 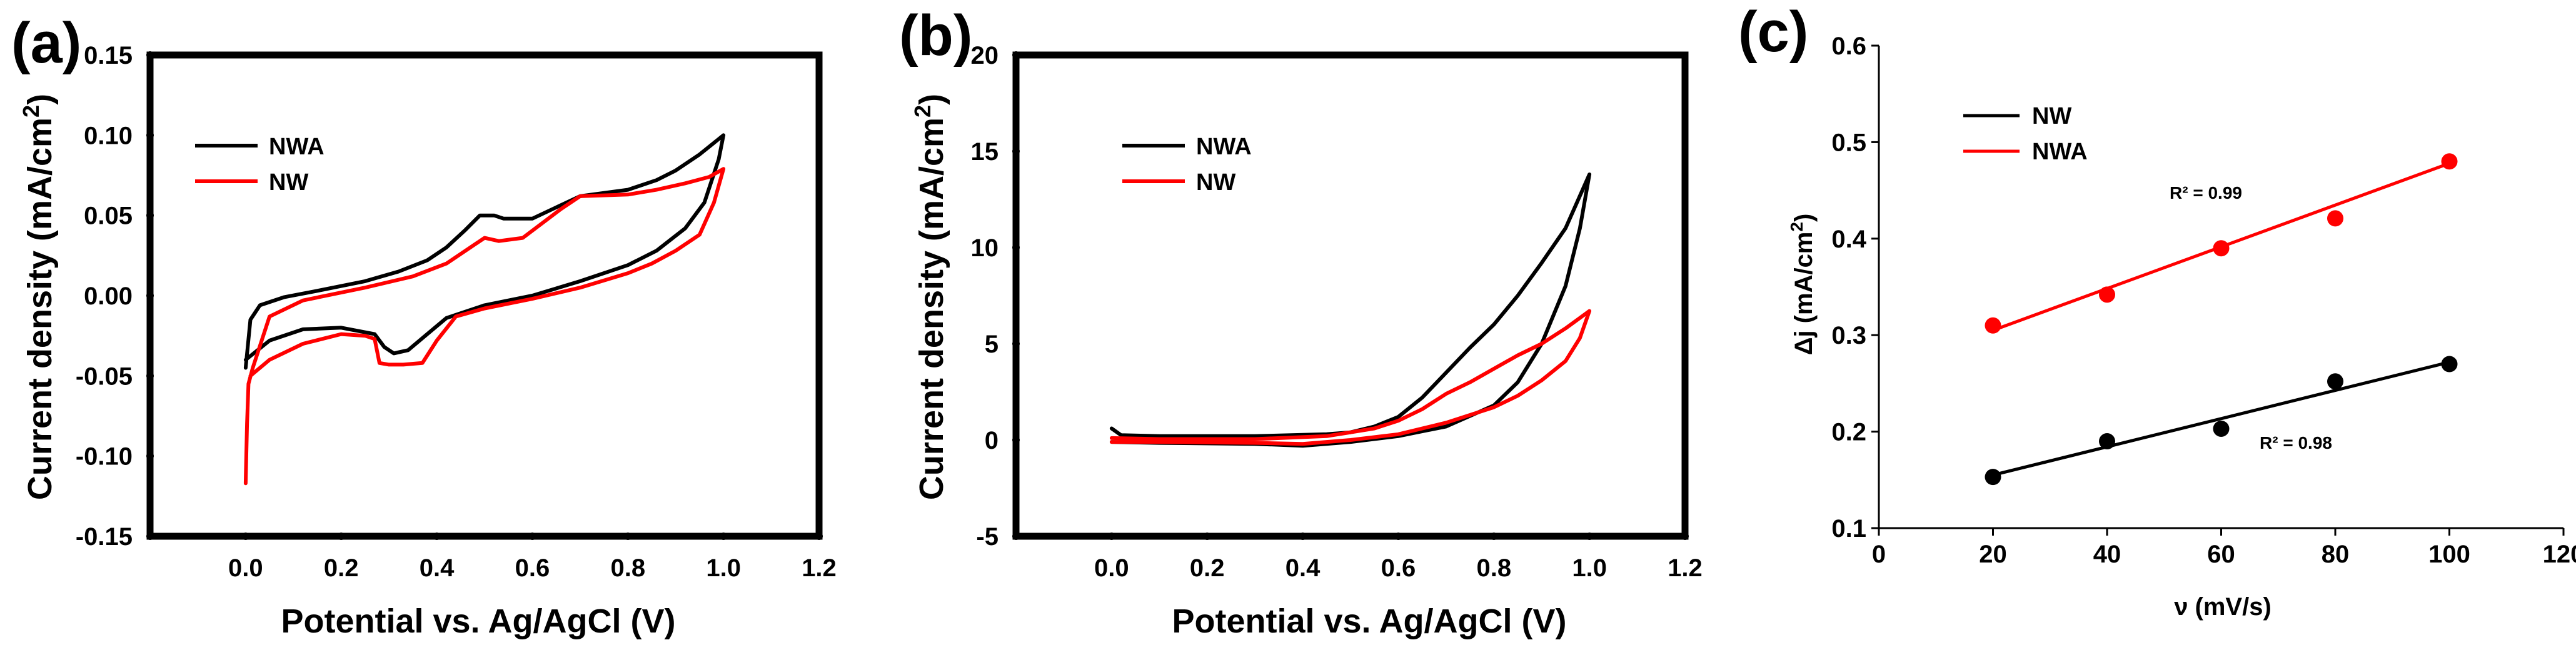 What do you see at coordinates (1849, 336) in the screenshot?
I see `y-tick-label: 0.3` at bounding box center [1849, 336].